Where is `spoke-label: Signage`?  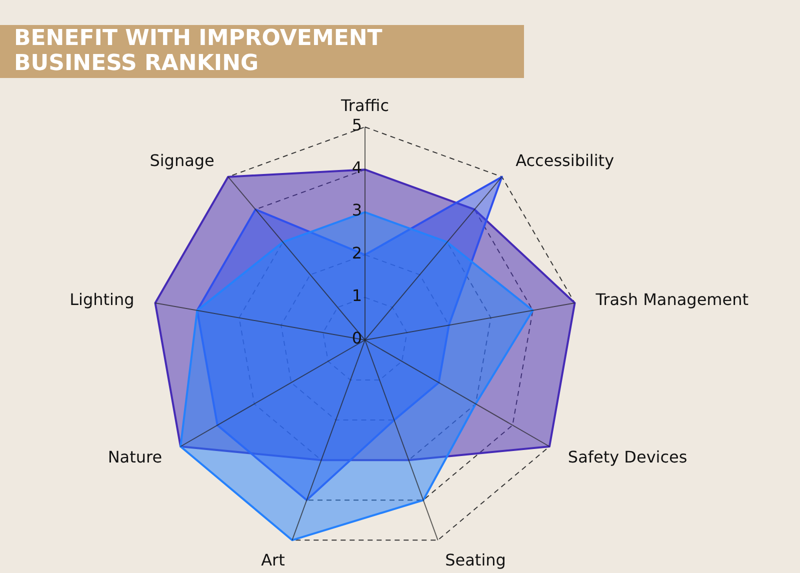
spoke-label: Signage is located at coordinates (182, 160).